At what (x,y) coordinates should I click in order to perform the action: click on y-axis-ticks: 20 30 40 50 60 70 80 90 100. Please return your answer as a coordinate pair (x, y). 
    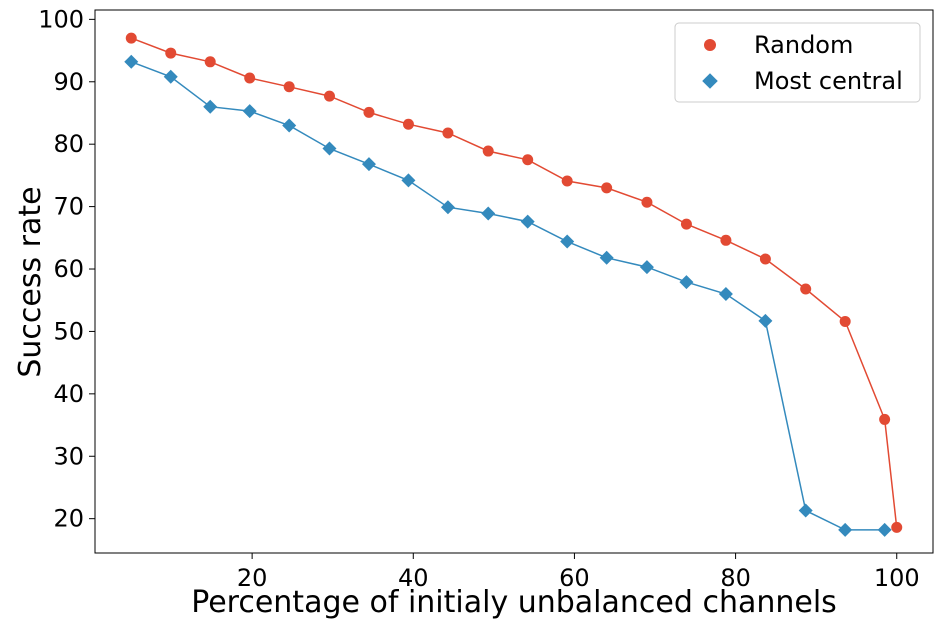
    Looking at the image, I should click on (66, 269).